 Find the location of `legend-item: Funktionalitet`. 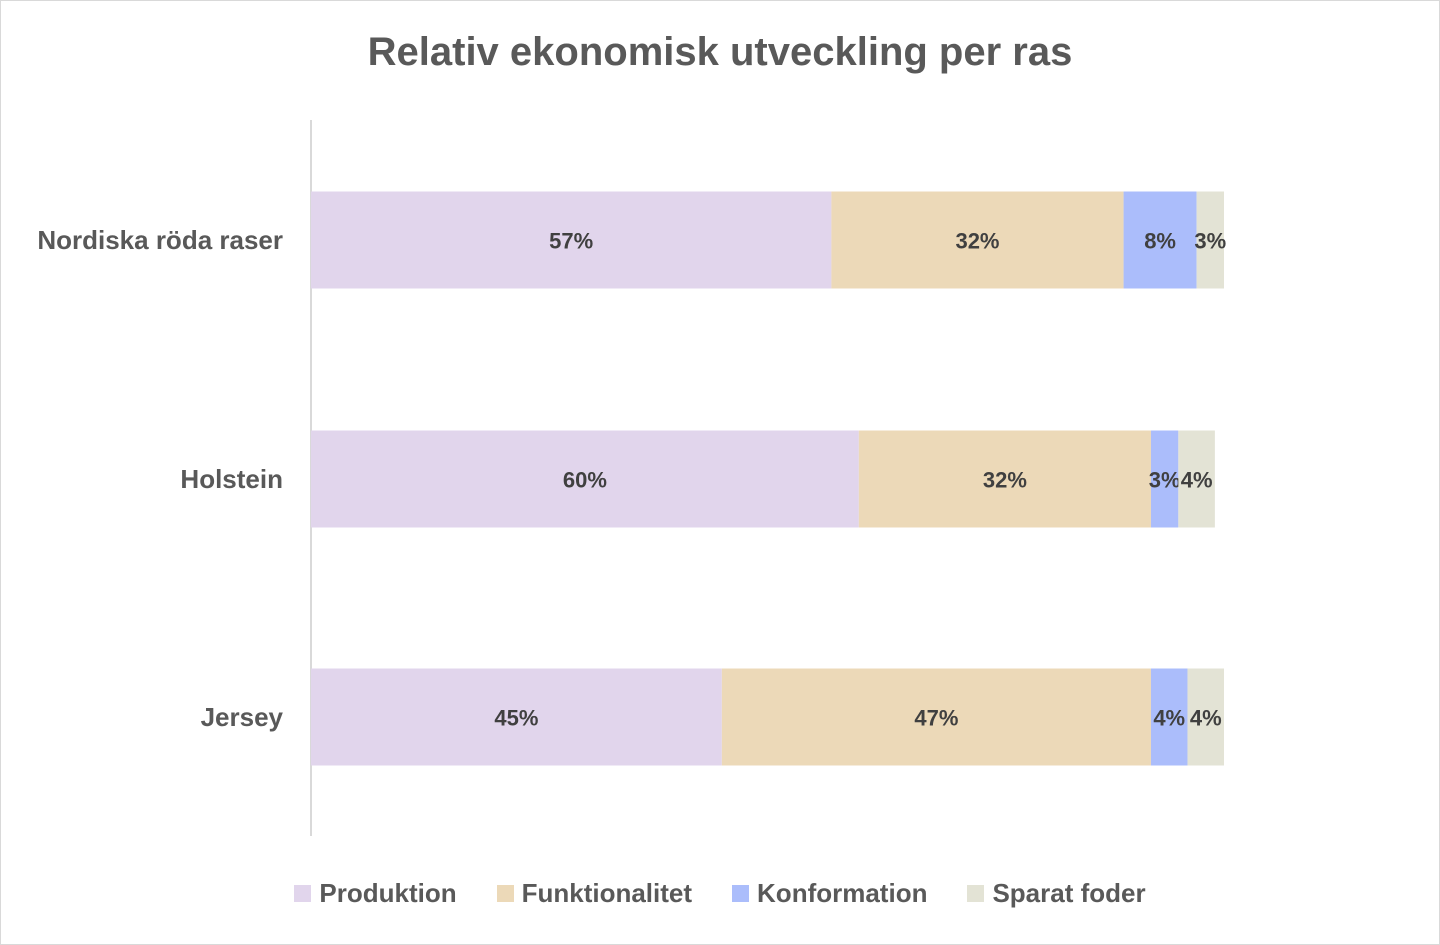

legend-item: Funktionalitet is located at coordinates (594, 893).